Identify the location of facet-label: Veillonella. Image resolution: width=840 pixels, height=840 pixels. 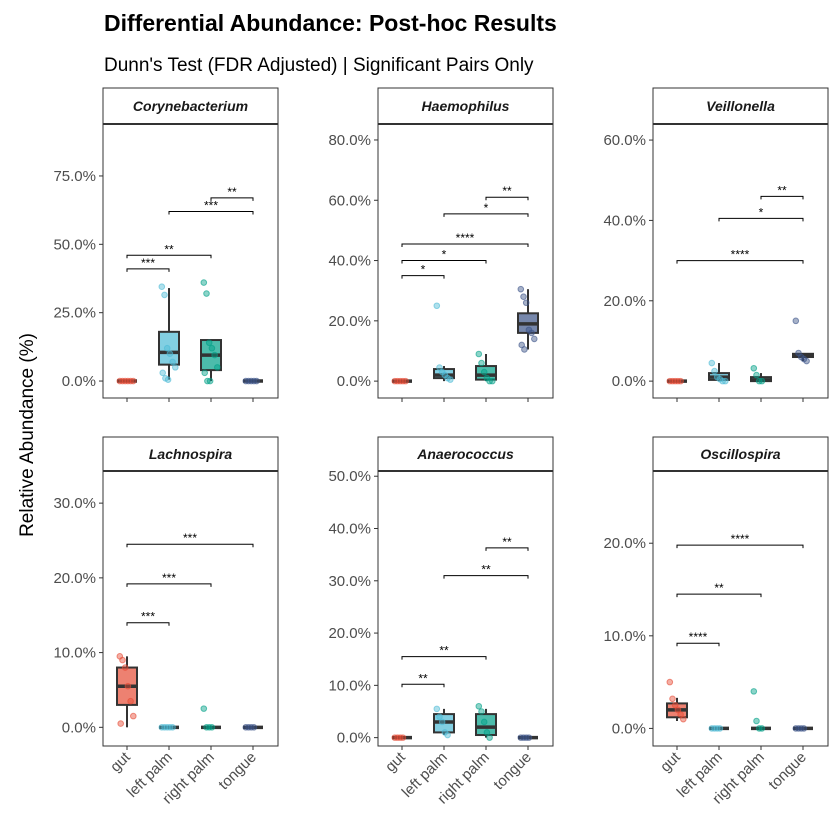
(740, 106).